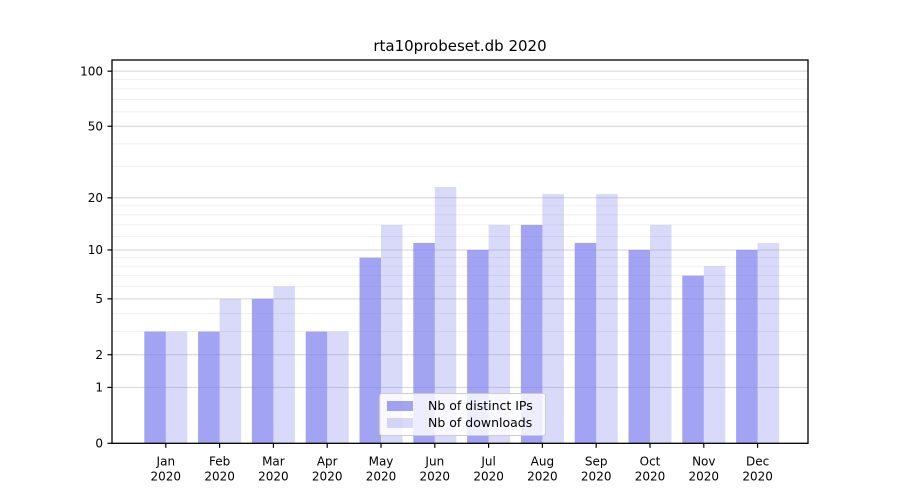 Image resolution: width=900 pixels, height=500 pixels. I want to click on bar-ips-jan, so click(155, 387).